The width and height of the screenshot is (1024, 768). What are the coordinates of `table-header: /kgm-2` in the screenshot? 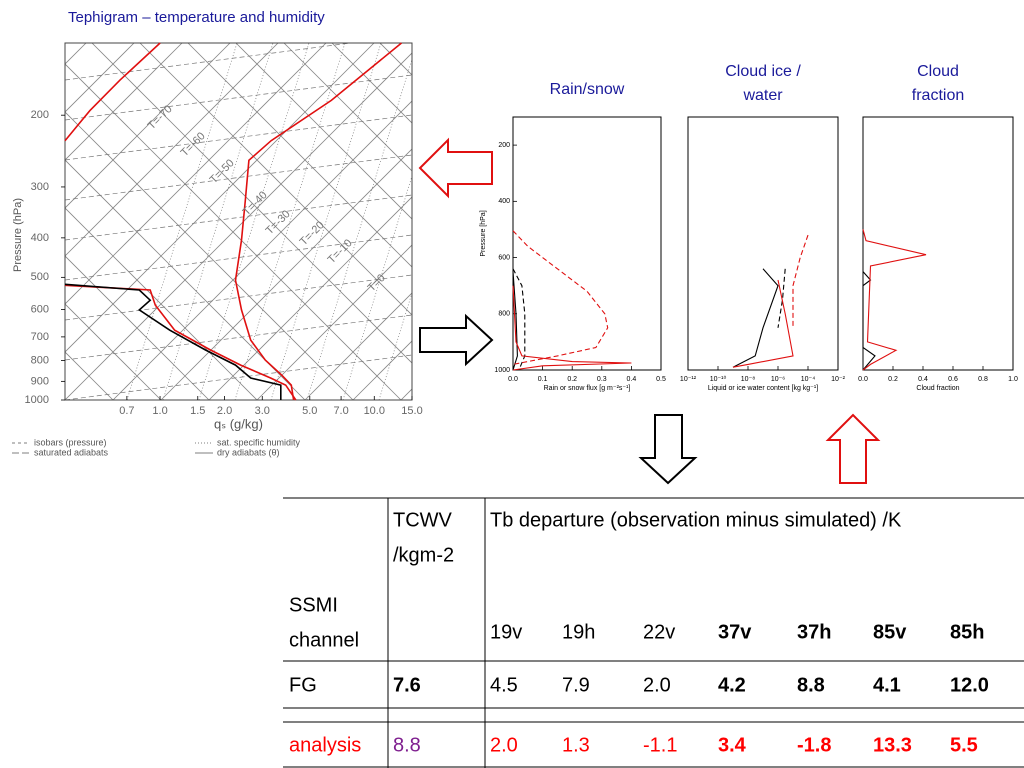 It's located at (423, 555).